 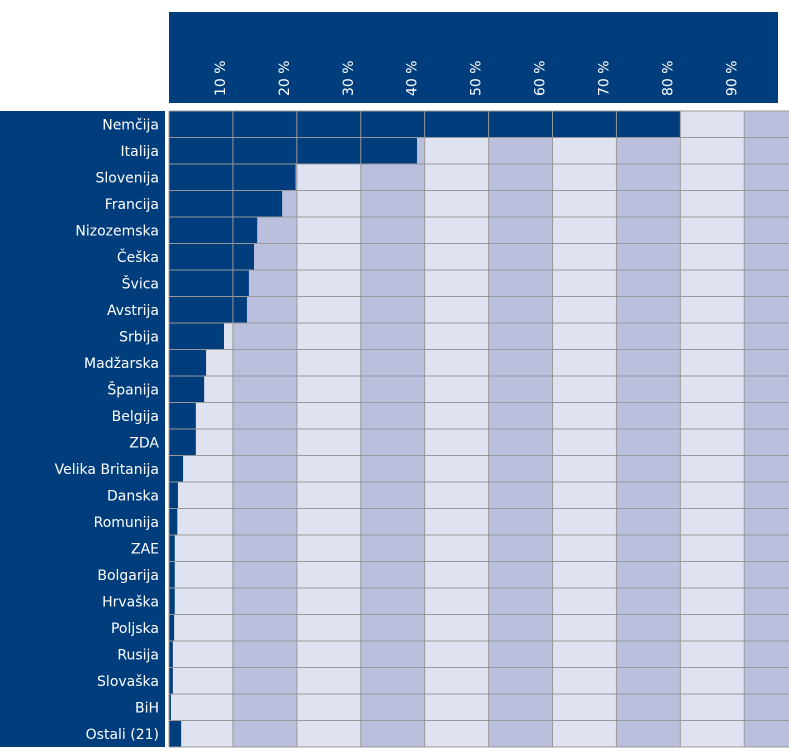 I want to click on y-tick-label: Nizozemska, so click(x=117, y=231).